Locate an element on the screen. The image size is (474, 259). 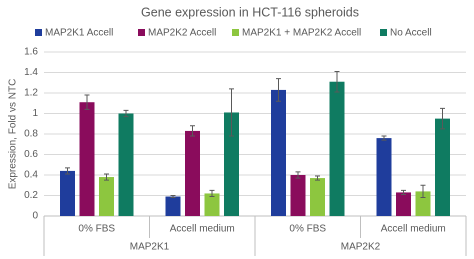
y-axis-label: Expression, Fold vs NTC is located at coordinates (13, 134).